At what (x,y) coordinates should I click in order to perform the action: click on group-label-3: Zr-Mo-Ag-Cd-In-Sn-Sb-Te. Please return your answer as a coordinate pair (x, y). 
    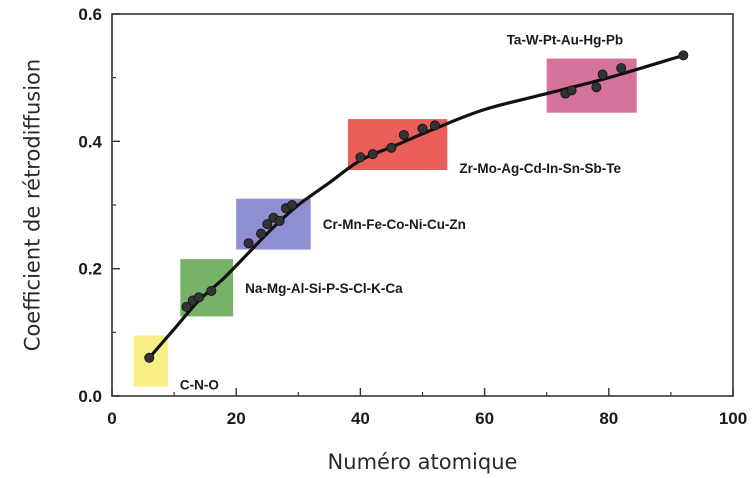
    Looking at the image, I should click on (540, 168).